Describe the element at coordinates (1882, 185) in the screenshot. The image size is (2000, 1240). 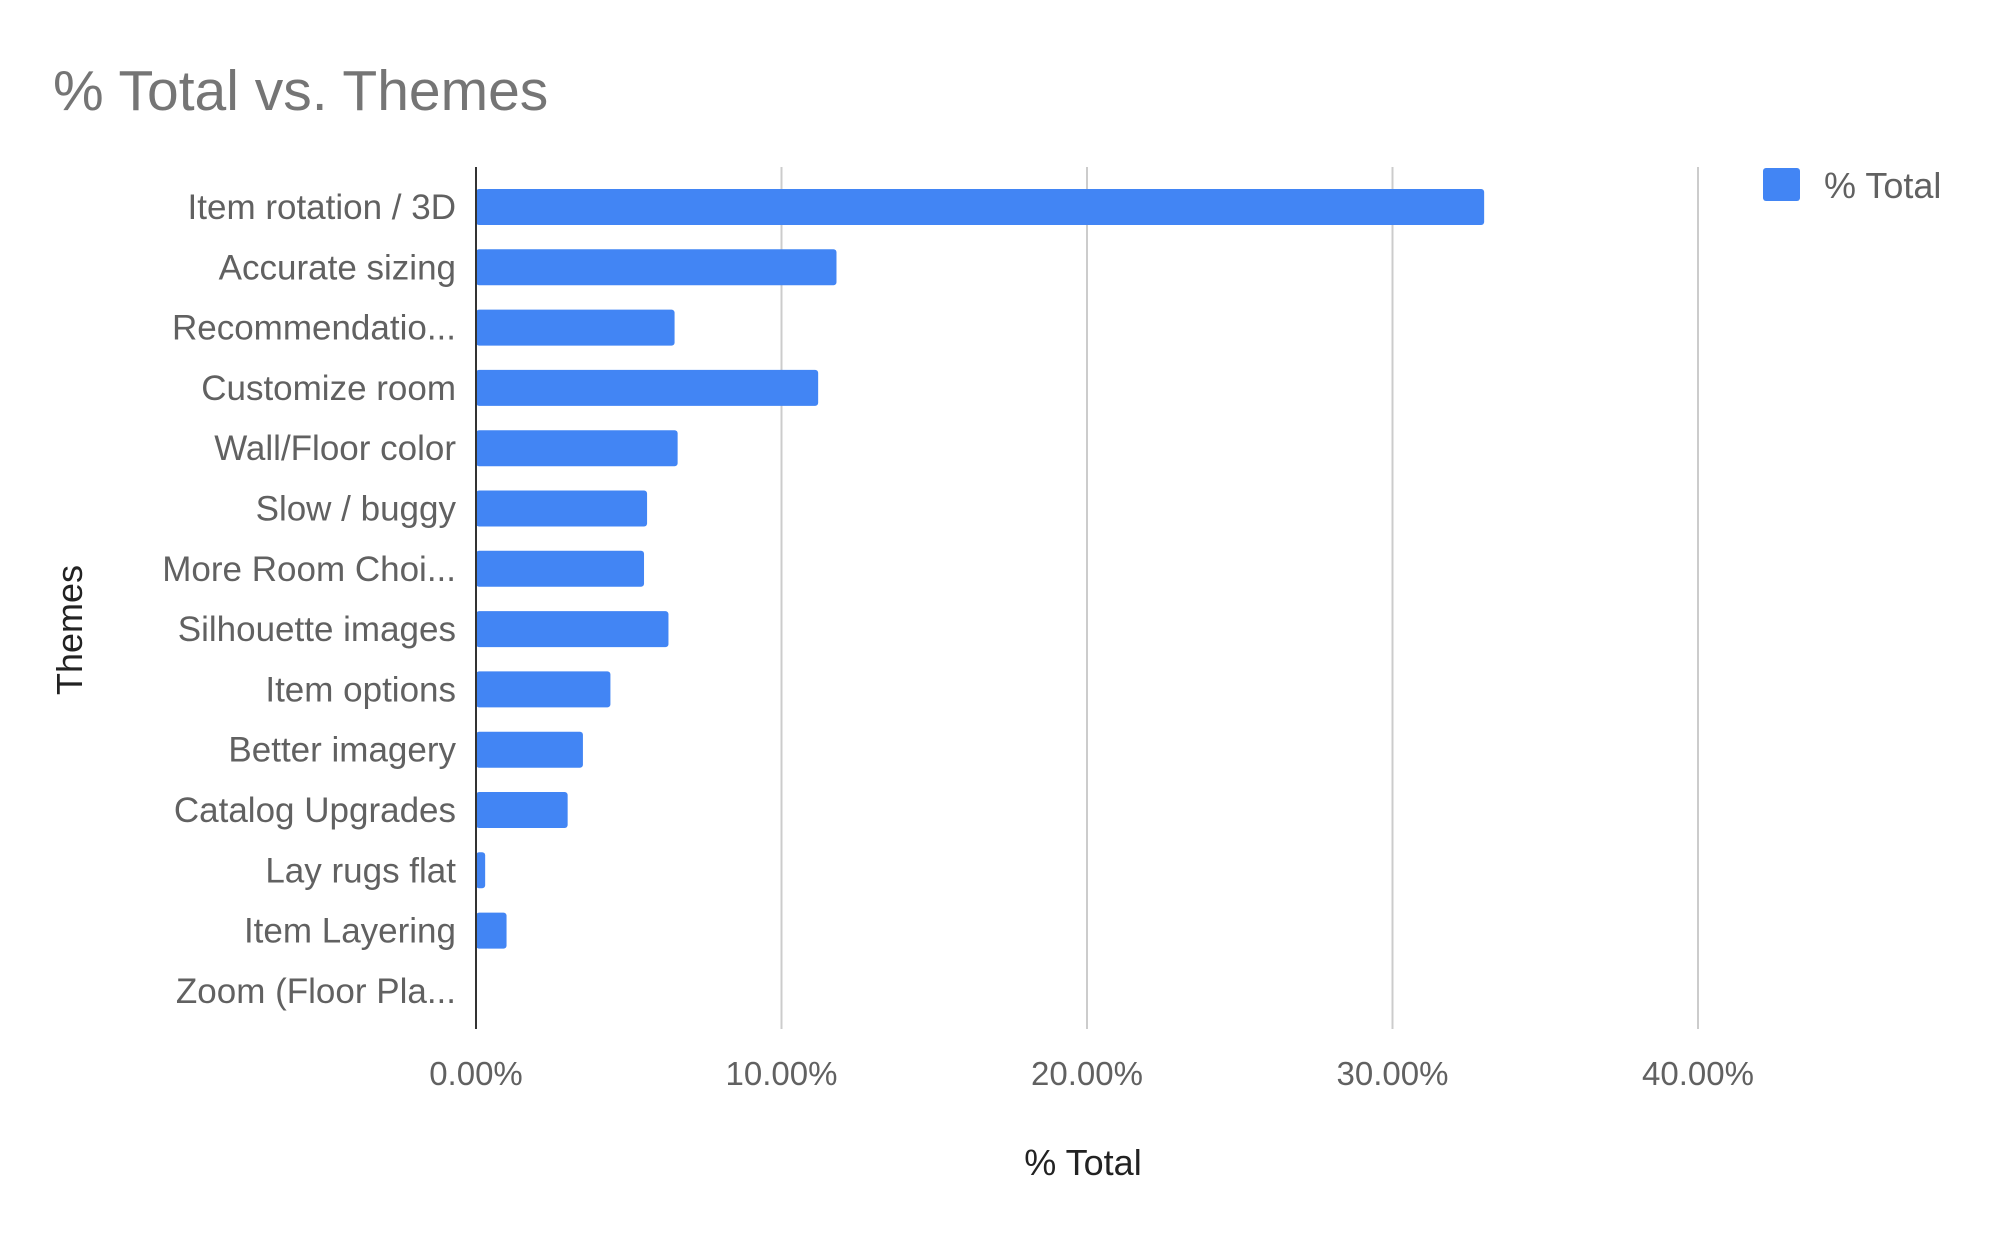
I see `legend-label: % Total` at that location.